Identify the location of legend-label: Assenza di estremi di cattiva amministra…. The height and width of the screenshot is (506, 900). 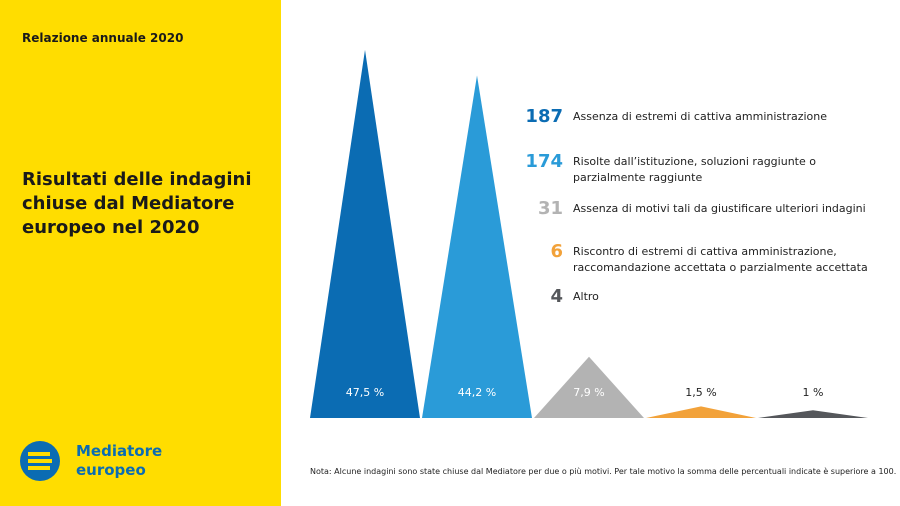
(700, 116).